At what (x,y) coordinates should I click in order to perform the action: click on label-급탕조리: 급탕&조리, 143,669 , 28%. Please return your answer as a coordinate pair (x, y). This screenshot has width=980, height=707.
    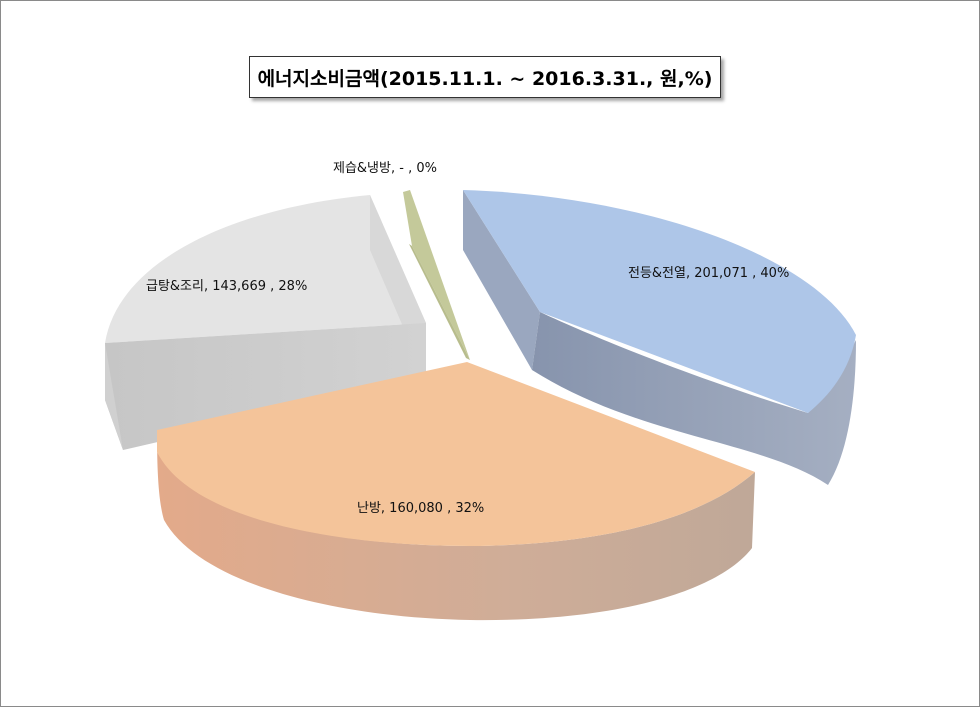
    Looking at the image, I should click on (226, 286).